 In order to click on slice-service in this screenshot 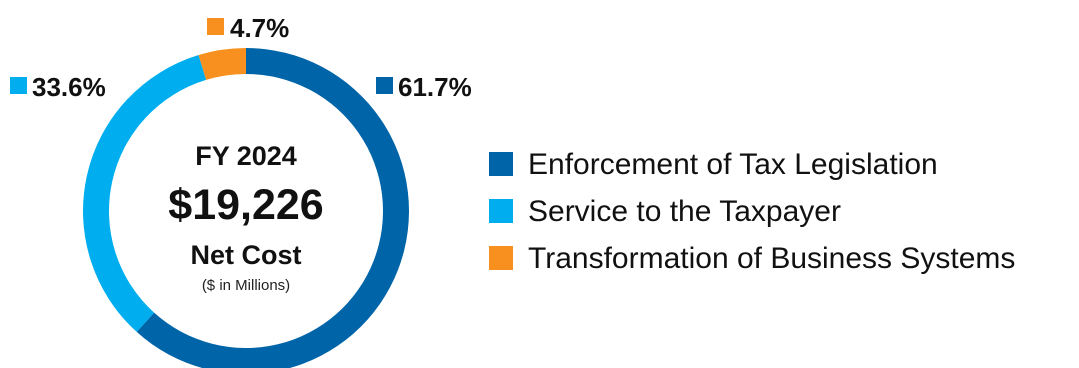, I will do `click(145, 193)`.